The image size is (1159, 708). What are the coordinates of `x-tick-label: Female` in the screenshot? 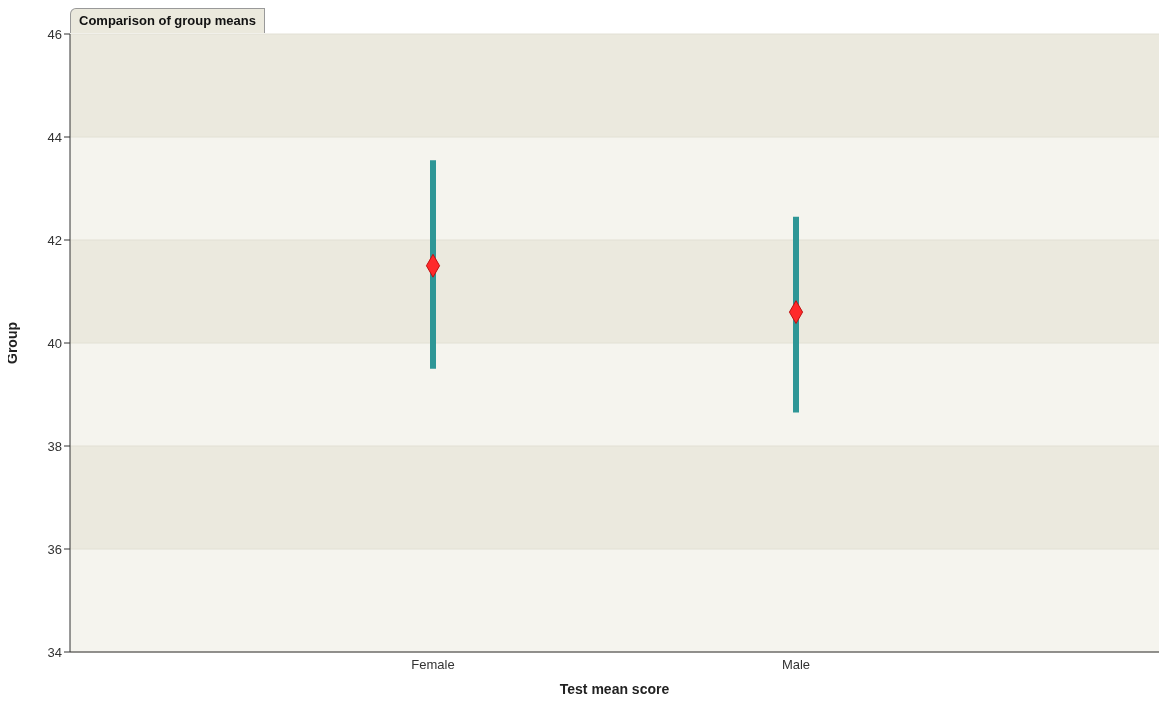 It's located at (433, 665).